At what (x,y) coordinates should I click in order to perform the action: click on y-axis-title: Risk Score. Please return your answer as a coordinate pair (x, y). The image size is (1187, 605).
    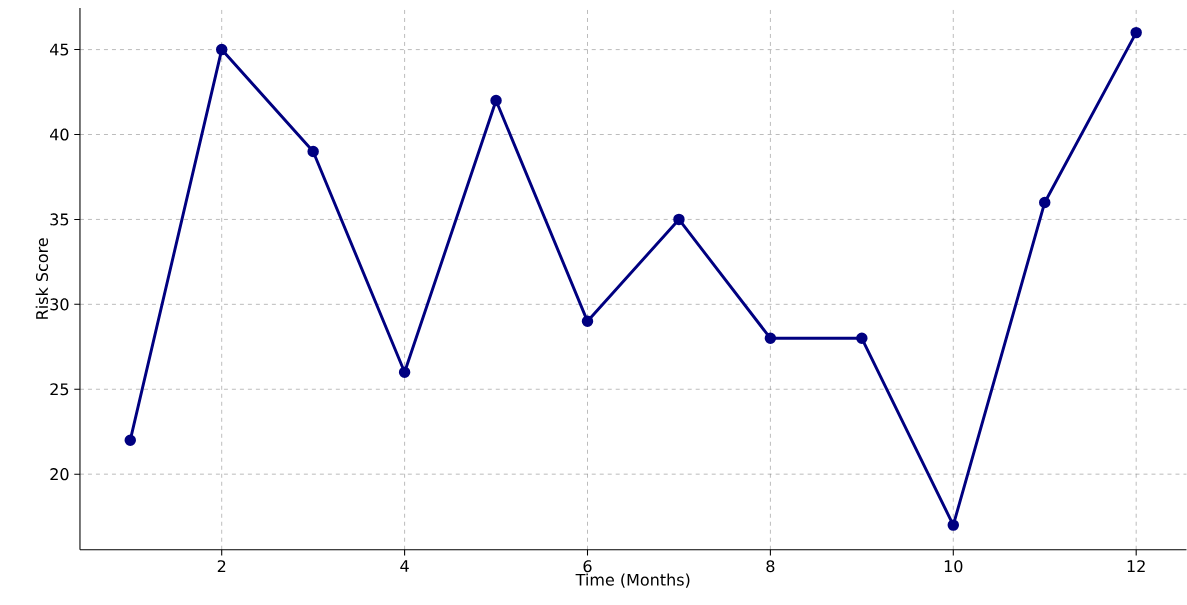
    Looking at the image, I should click on (42, 278).